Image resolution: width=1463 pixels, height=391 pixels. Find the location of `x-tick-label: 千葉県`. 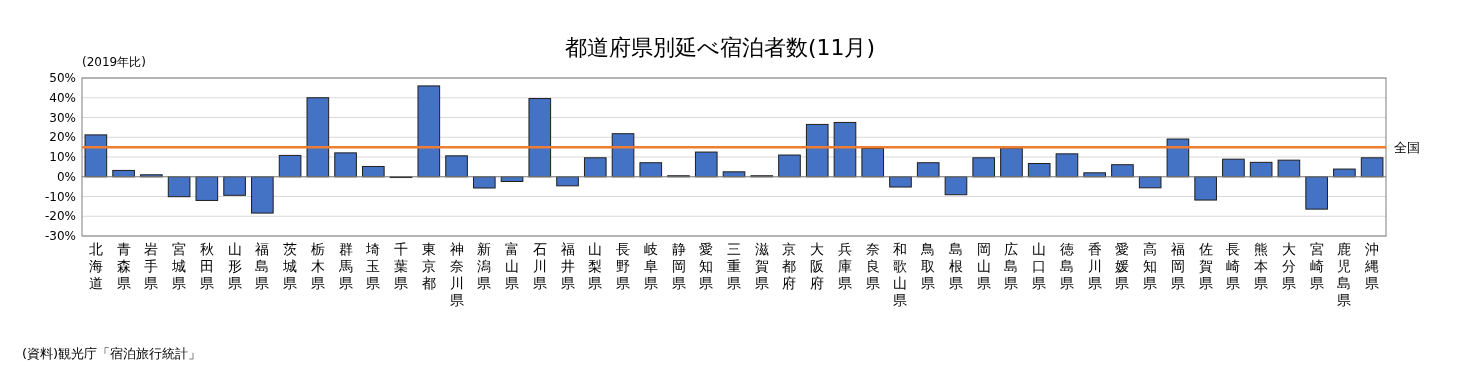

x-tick-label: 千葉県 is located at coordinates (401, 266).